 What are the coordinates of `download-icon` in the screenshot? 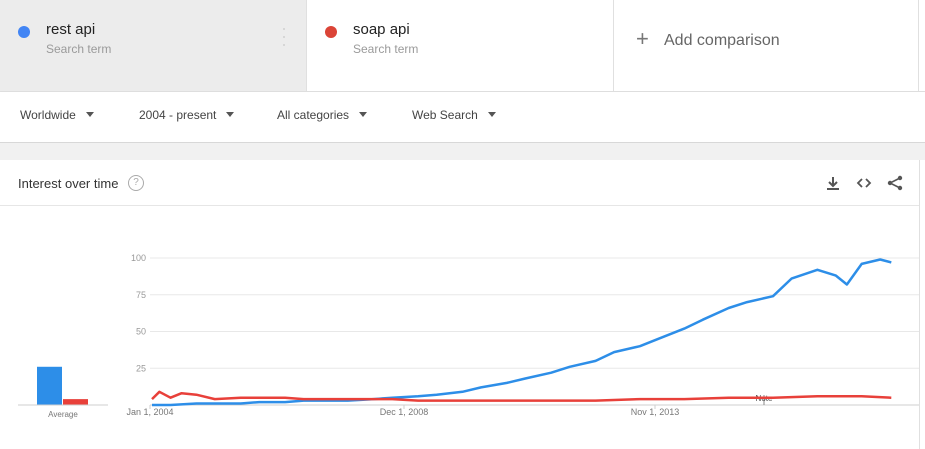 It's located at (833, 183).